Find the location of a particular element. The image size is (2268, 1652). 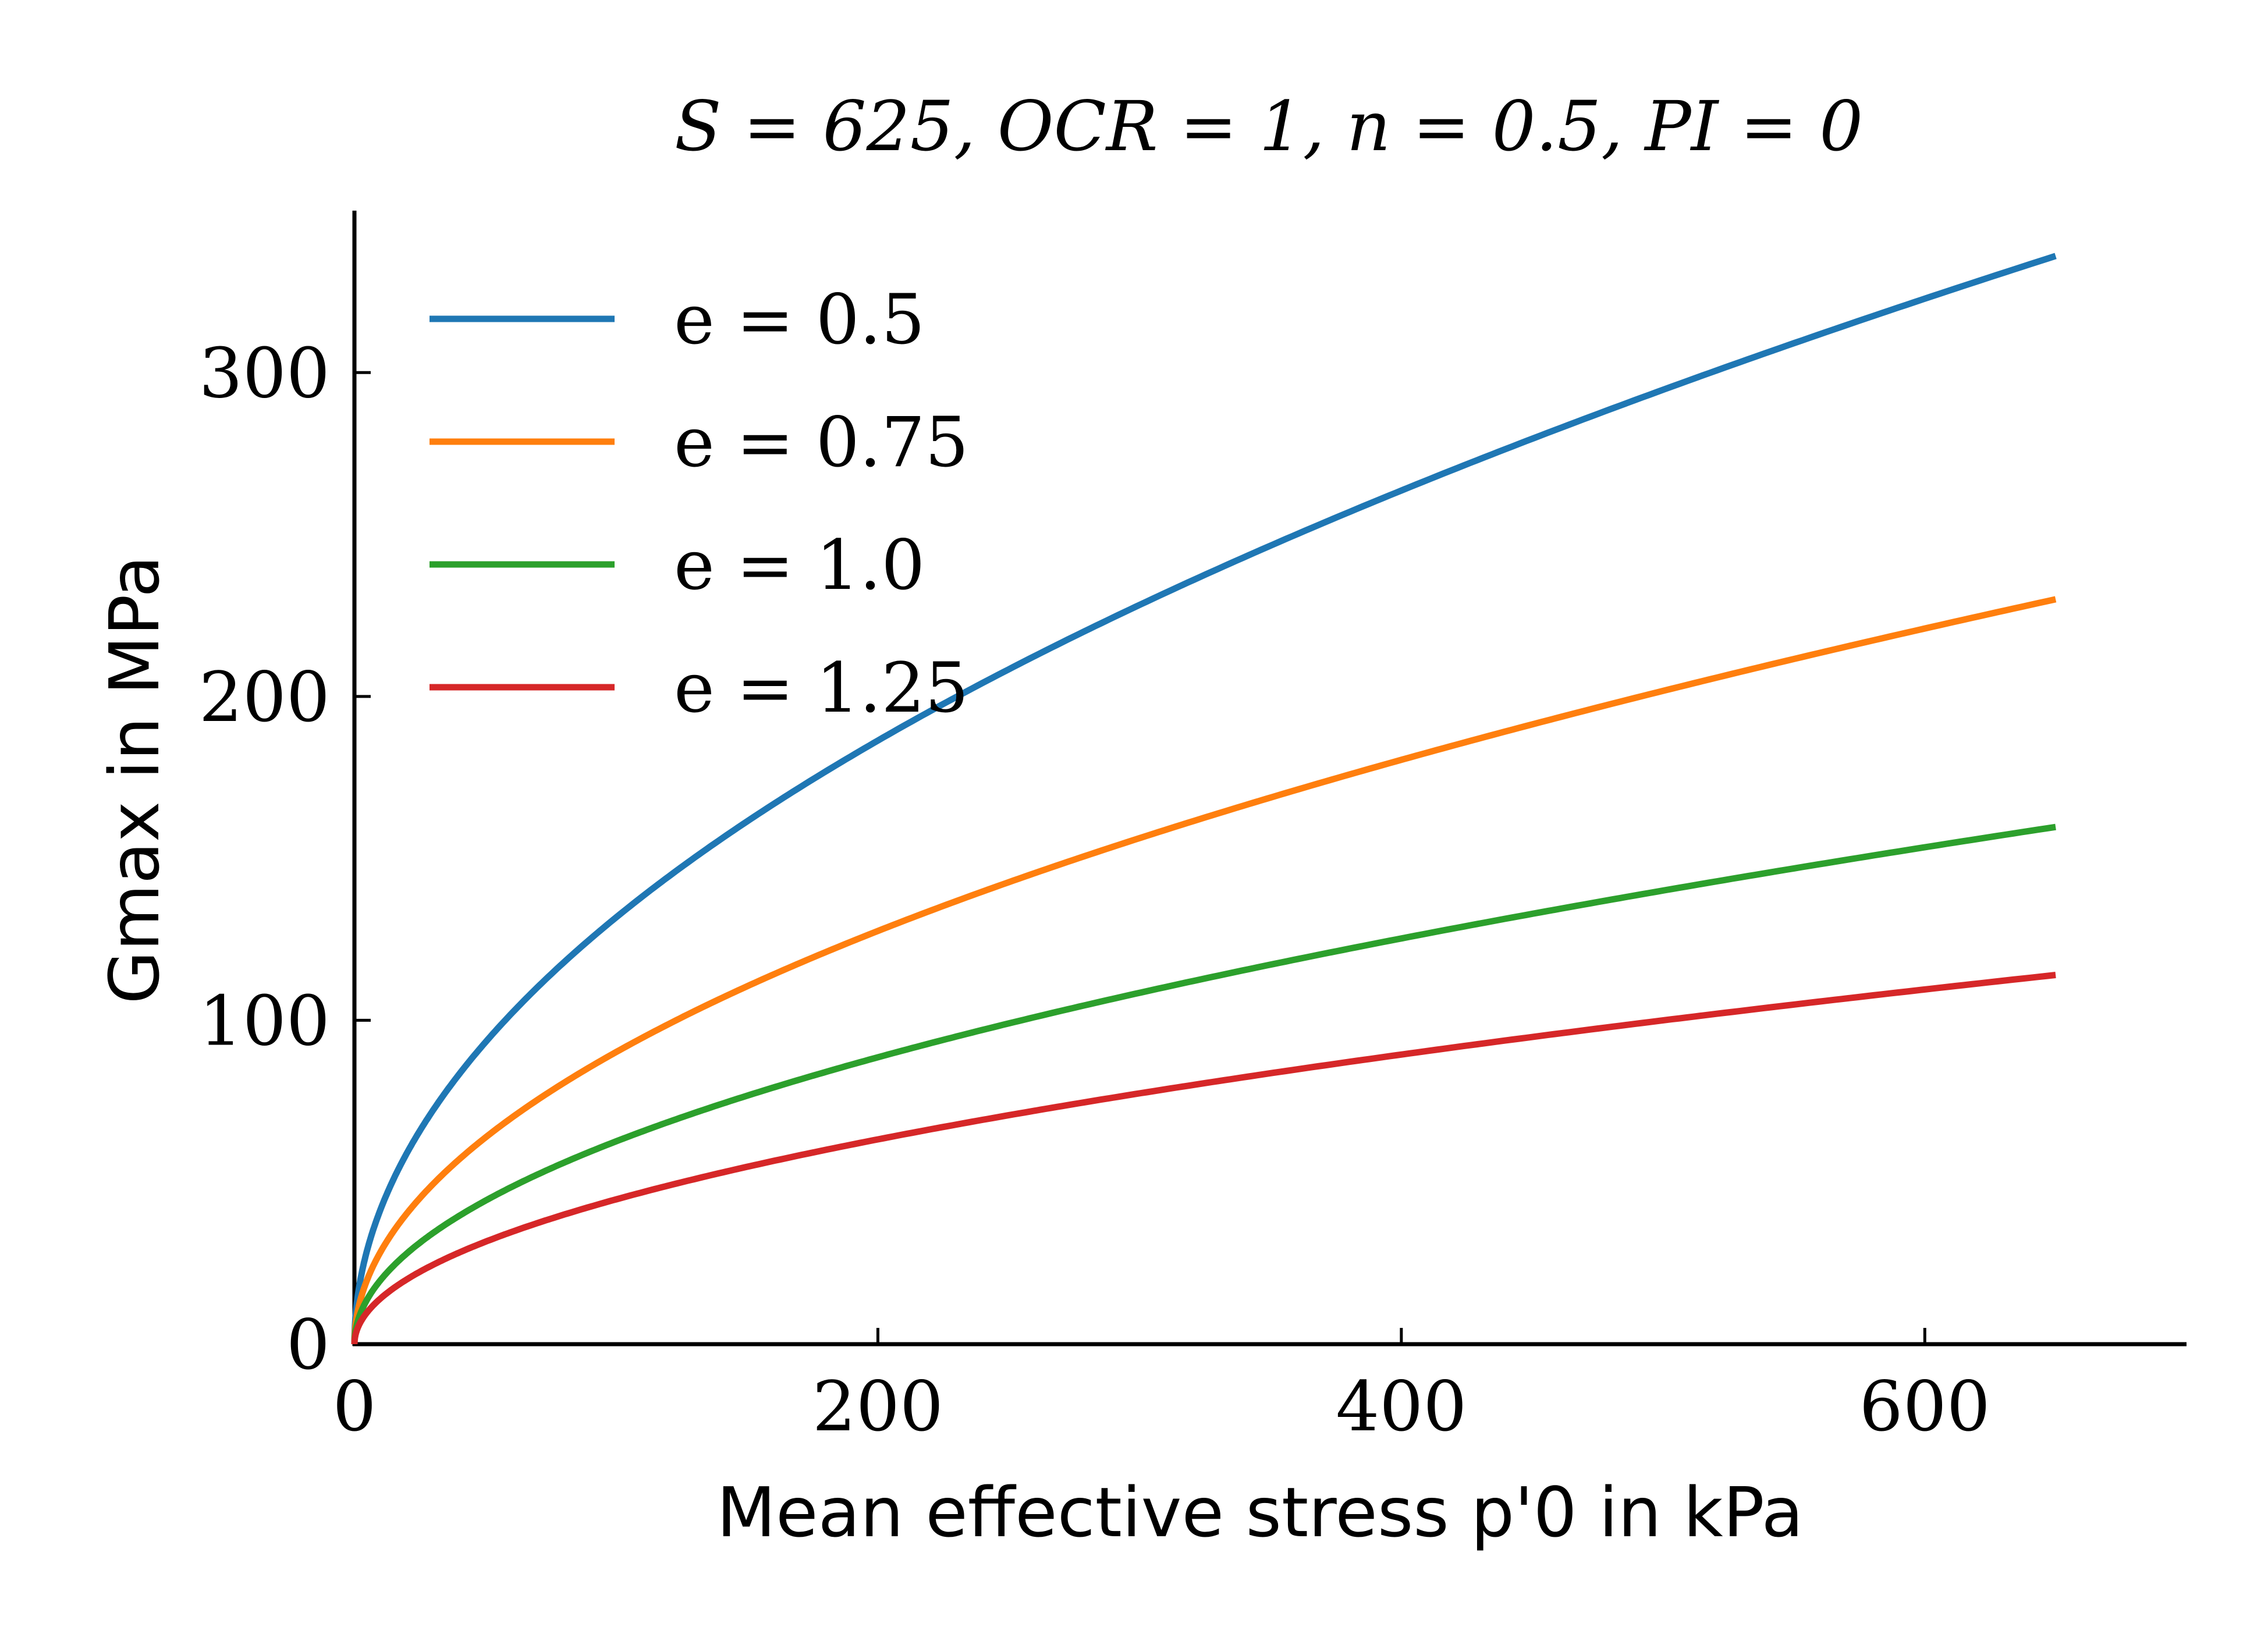

legend-label: e = 1.0 is located at coordinates (799, 565).